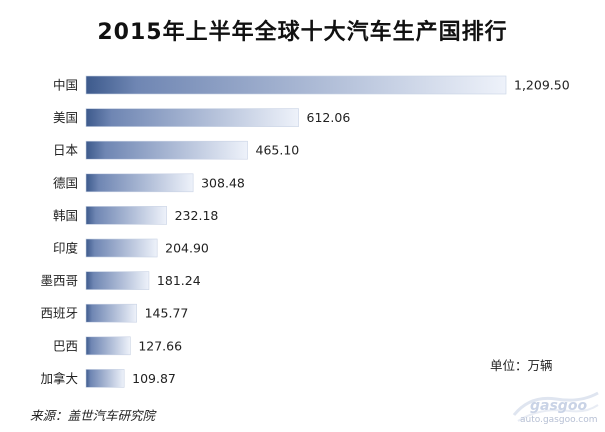  What do you see at coordinates (59, 280) in the screenshot?
I see `category-label: 墨西哥` at bounding box center [59, 280].